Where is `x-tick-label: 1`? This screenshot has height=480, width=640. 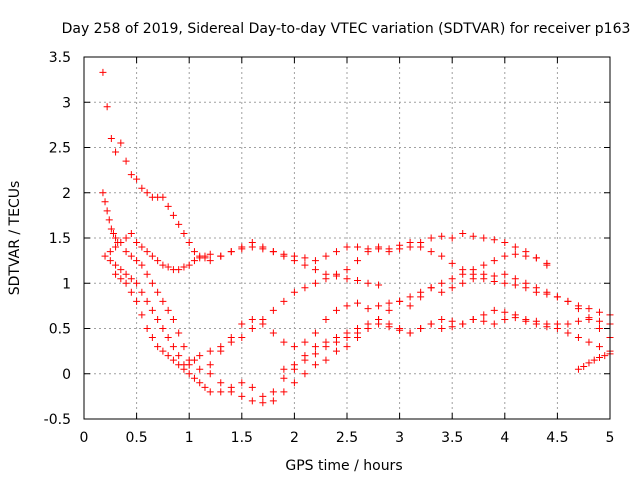
x-tick-label: 1 is located at coordinates (189, 438).